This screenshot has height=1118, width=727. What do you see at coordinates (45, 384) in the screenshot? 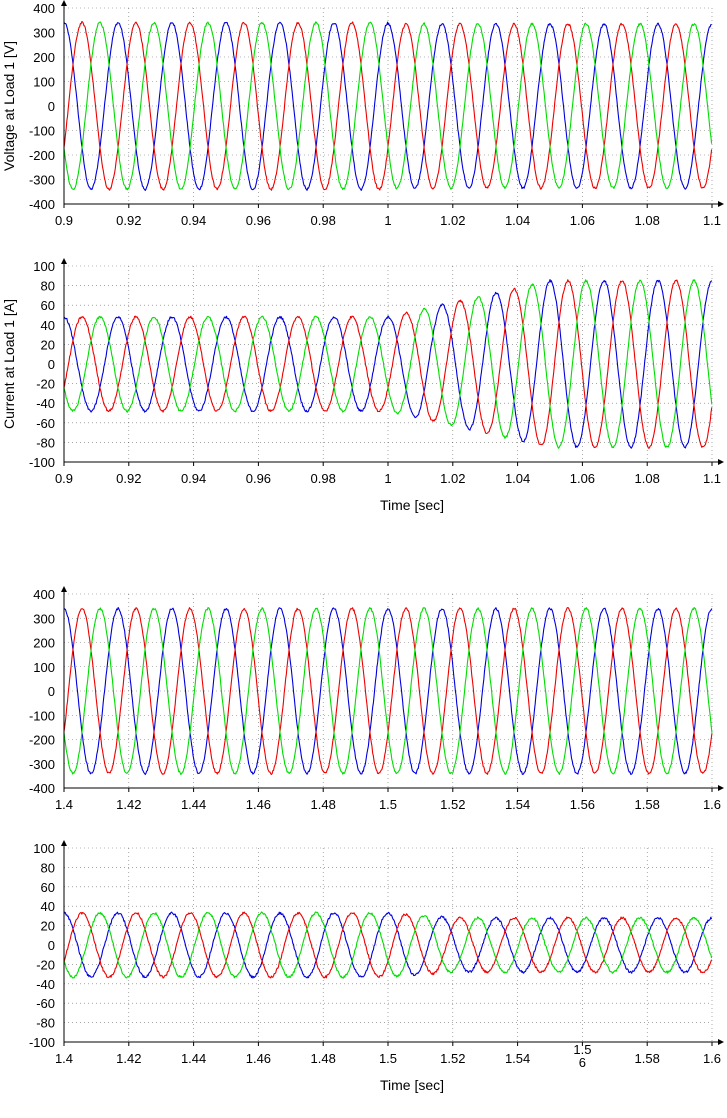
I see `y-tick-label: -20` at bounding box center [45, 384].